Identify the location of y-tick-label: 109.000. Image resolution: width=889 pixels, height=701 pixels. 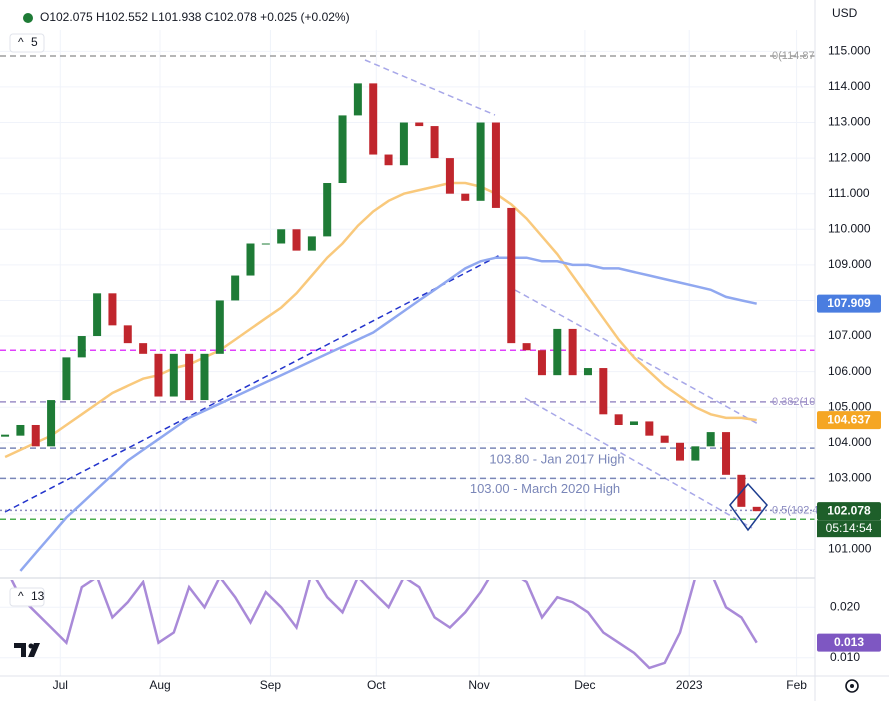
(850, 264).